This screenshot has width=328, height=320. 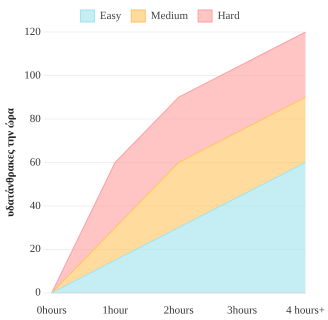 I want to click on x-tick-label: 4 hours+, so click(x=306, y=310).